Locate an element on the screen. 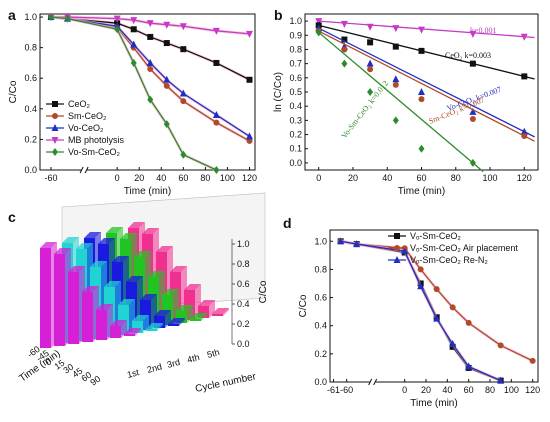  legend-entry: Vo-Sm-CeO₂ is located at coordinates (94, 152).